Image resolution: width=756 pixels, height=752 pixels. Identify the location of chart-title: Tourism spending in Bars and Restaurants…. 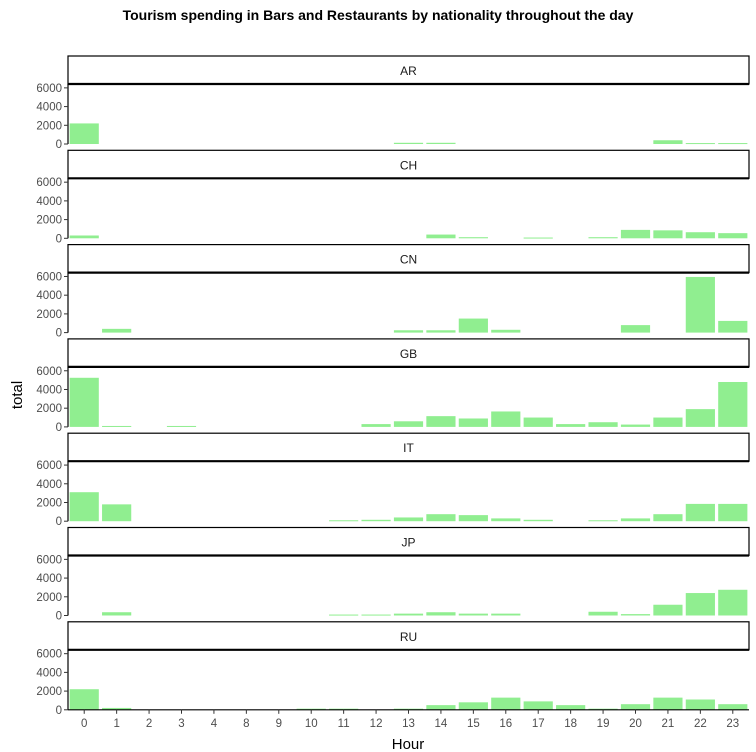
(378, 15).